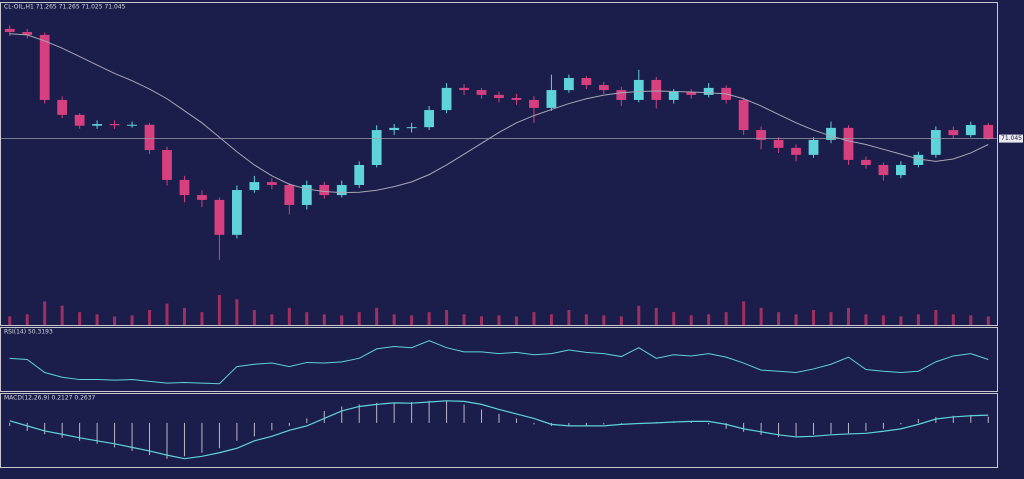 Image resolution: width=1024 pixels, height=479 pixels. I want to click on last-price-box, so click(1011, 138).